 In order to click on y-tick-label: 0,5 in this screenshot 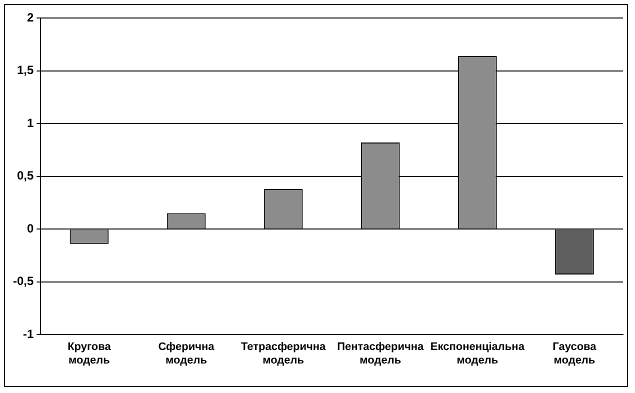, I will do `click(25, 175)`.